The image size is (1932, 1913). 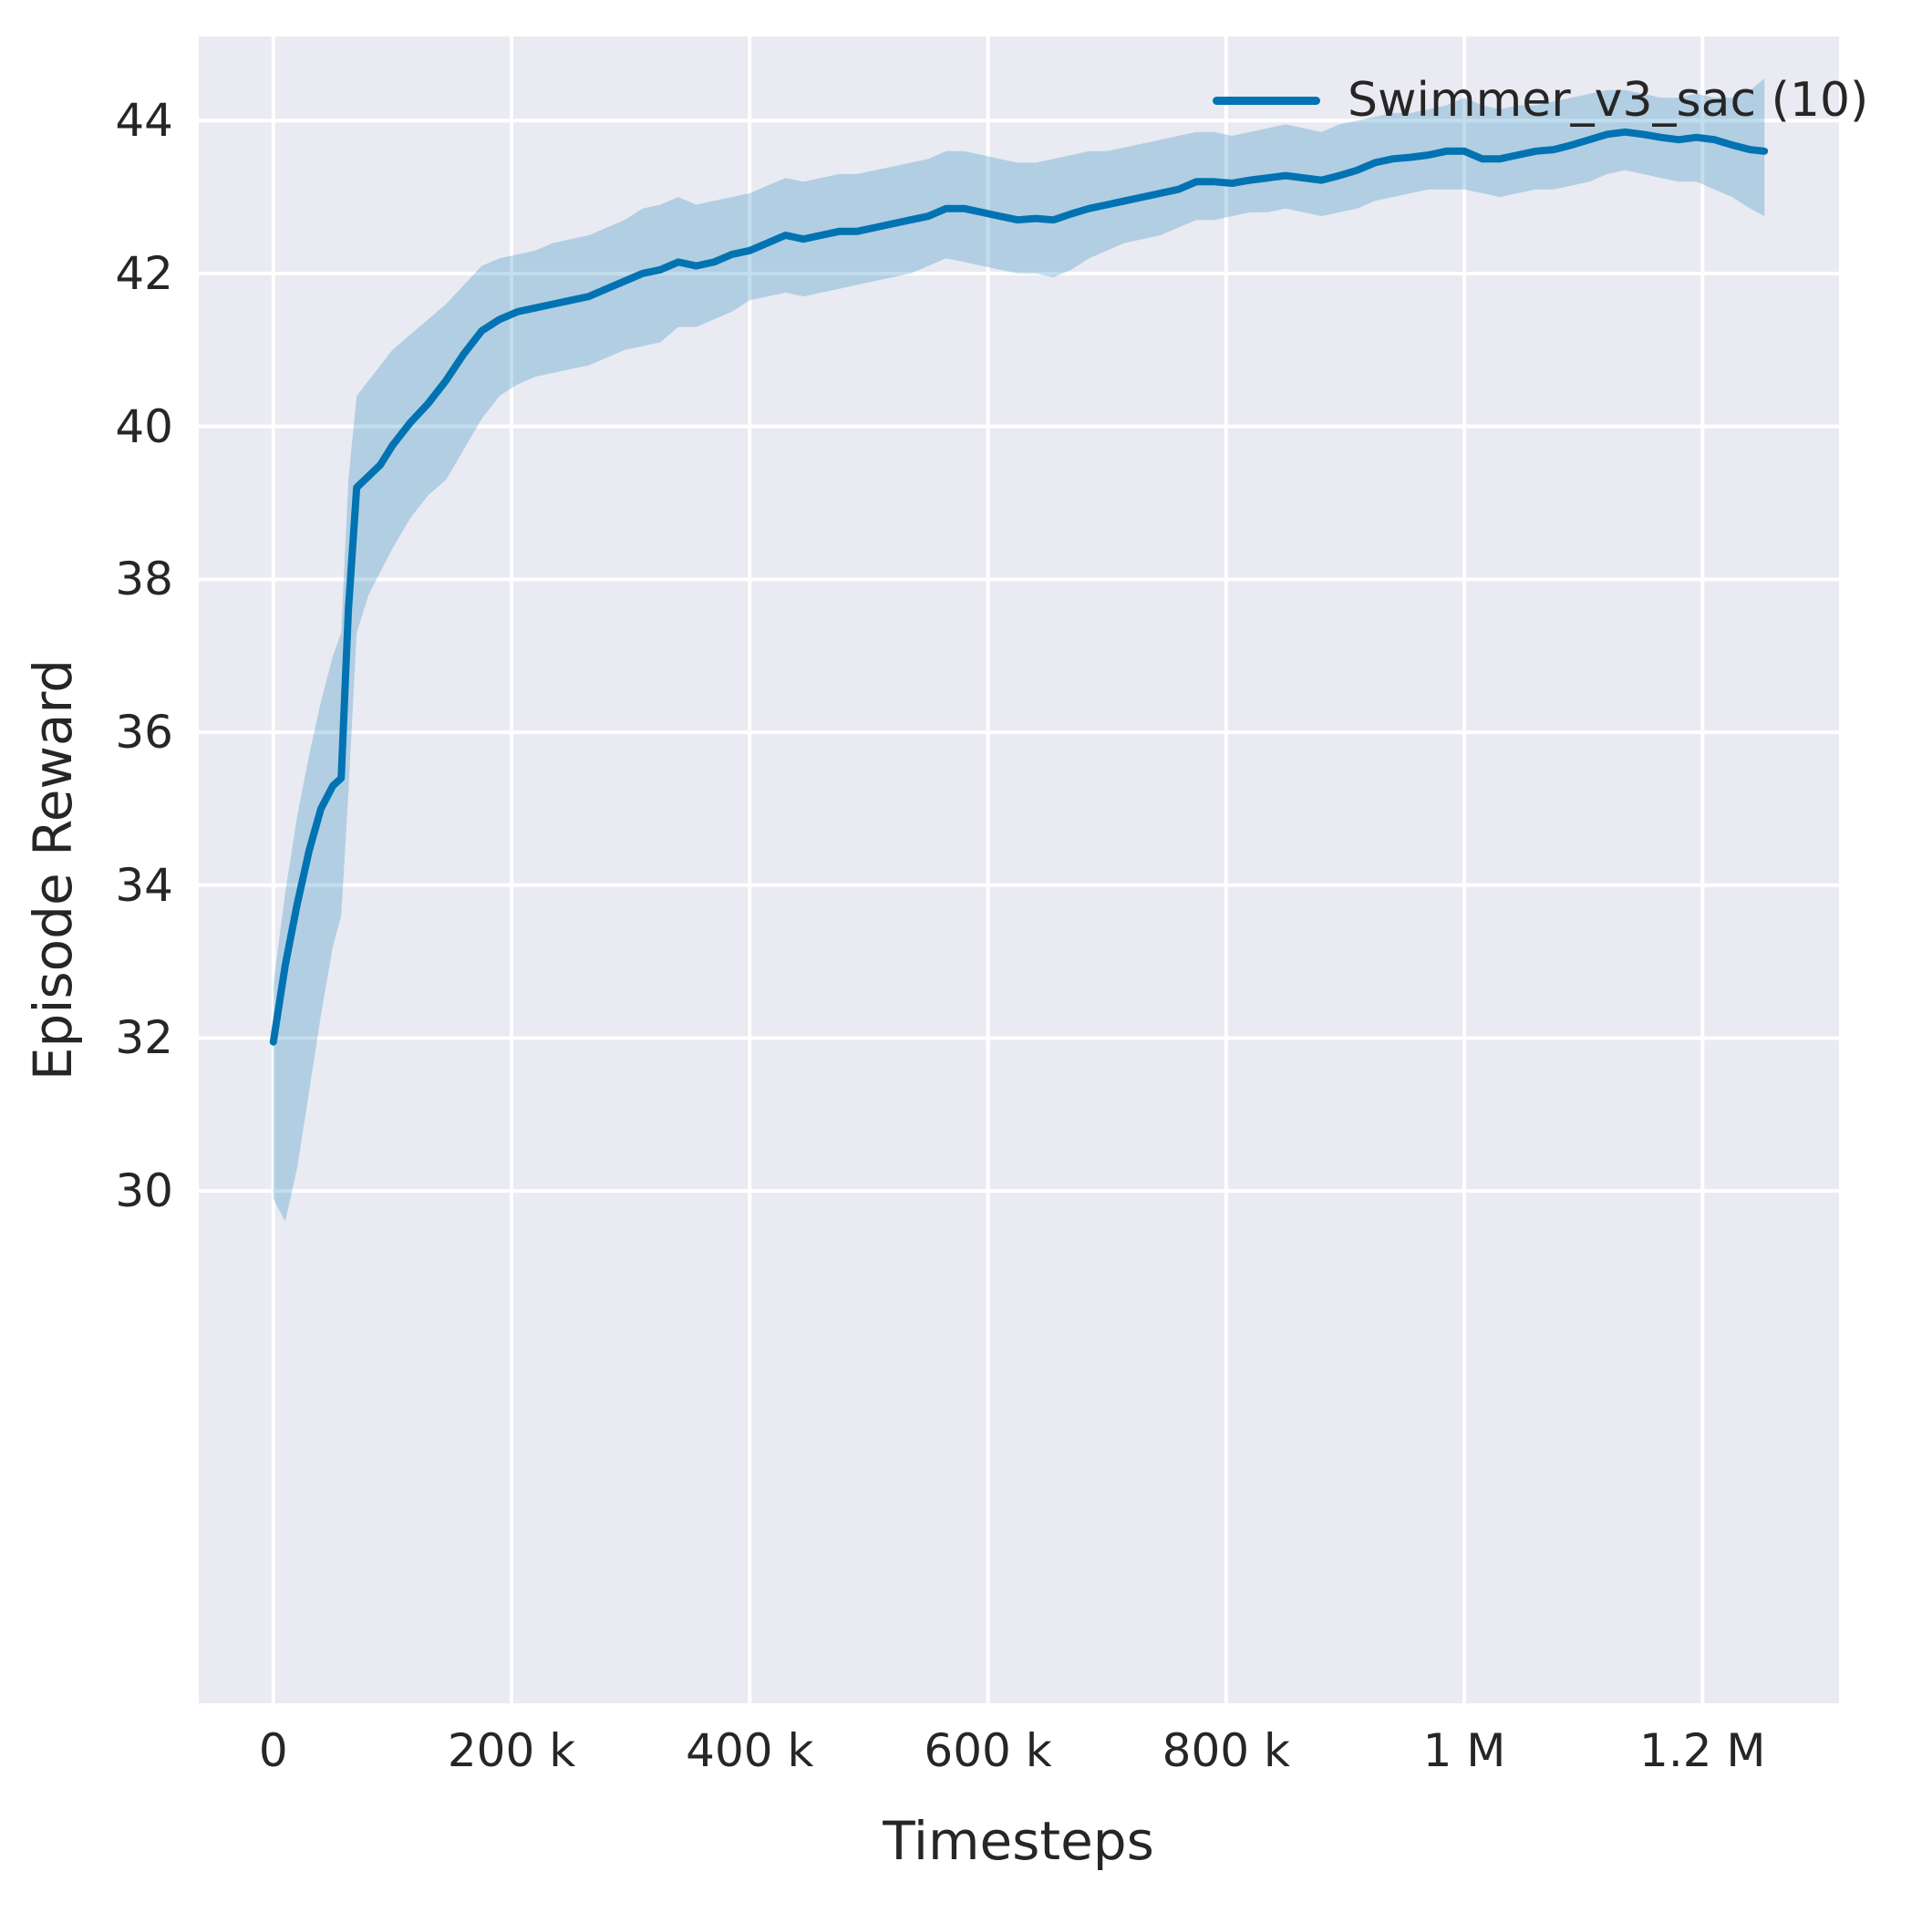 I want to click on x-tick-label: 1.2 M, so click(x=1702, y=1750).